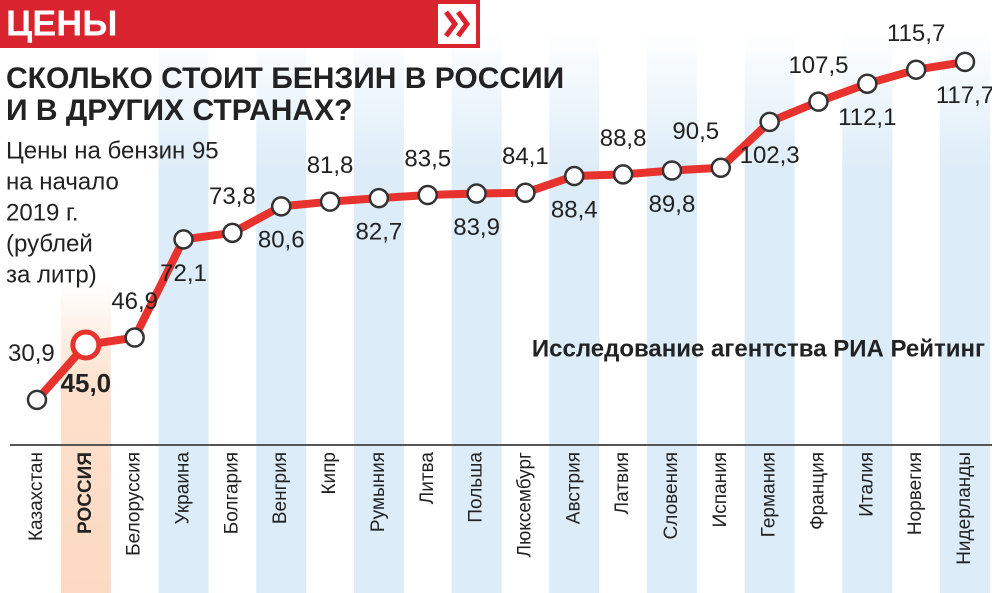 This screenshot has height=593, width=992. I want to click on x-tick-label: Люксембург, so click(524, 504).